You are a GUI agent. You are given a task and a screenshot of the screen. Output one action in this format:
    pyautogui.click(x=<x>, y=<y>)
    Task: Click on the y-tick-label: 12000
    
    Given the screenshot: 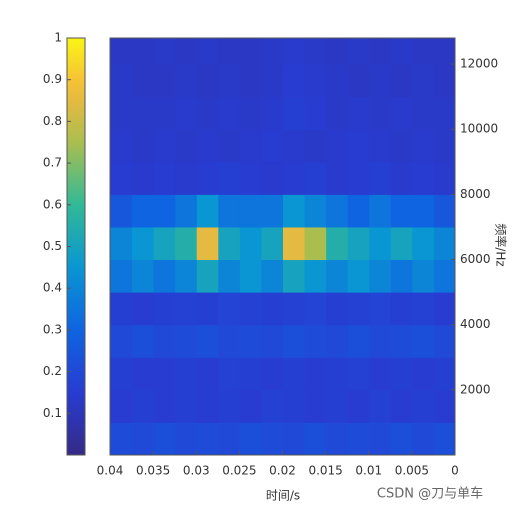 What is the action you would take?
    pyautogui.click(x=479, y=64)
    